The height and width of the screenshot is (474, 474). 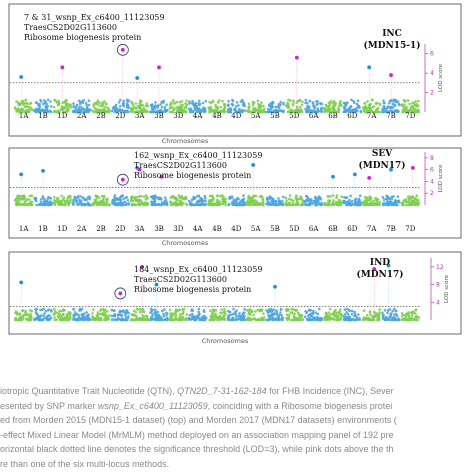 I want to click on dataset-label: (MDN17), so click(x=379, y=274).